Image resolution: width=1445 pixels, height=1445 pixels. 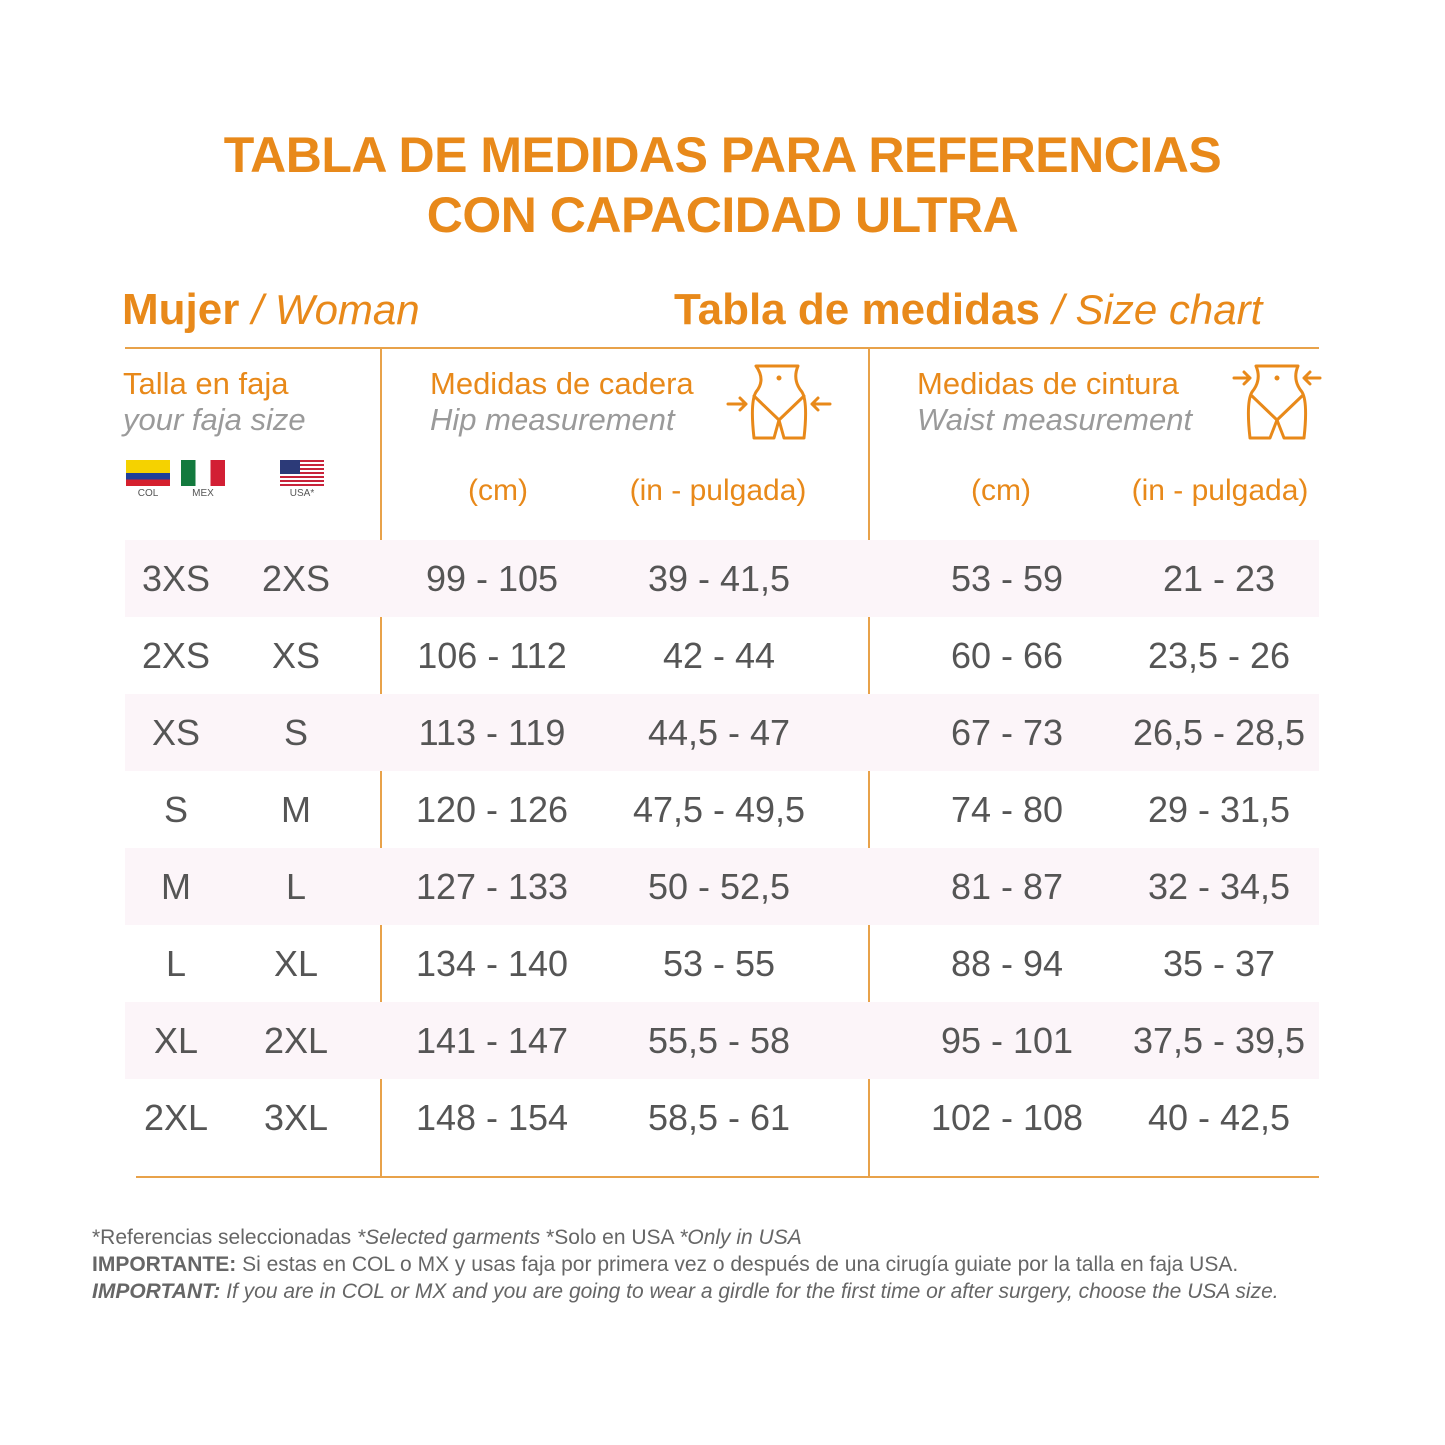 What do you see at coordinates (492, 732) in the screenshot?
I see `cell-hip-cm: 113 - 119` at bounding box center [492, 732].